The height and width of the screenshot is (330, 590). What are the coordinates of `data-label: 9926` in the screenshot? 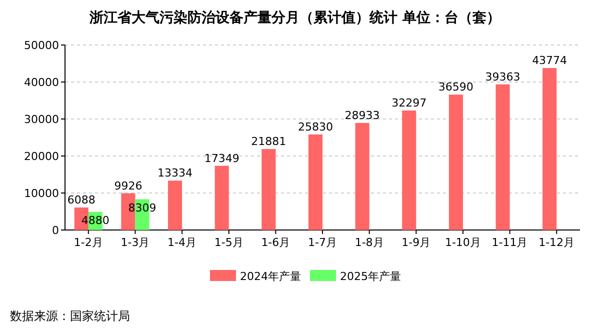 It's located at (128, 185).